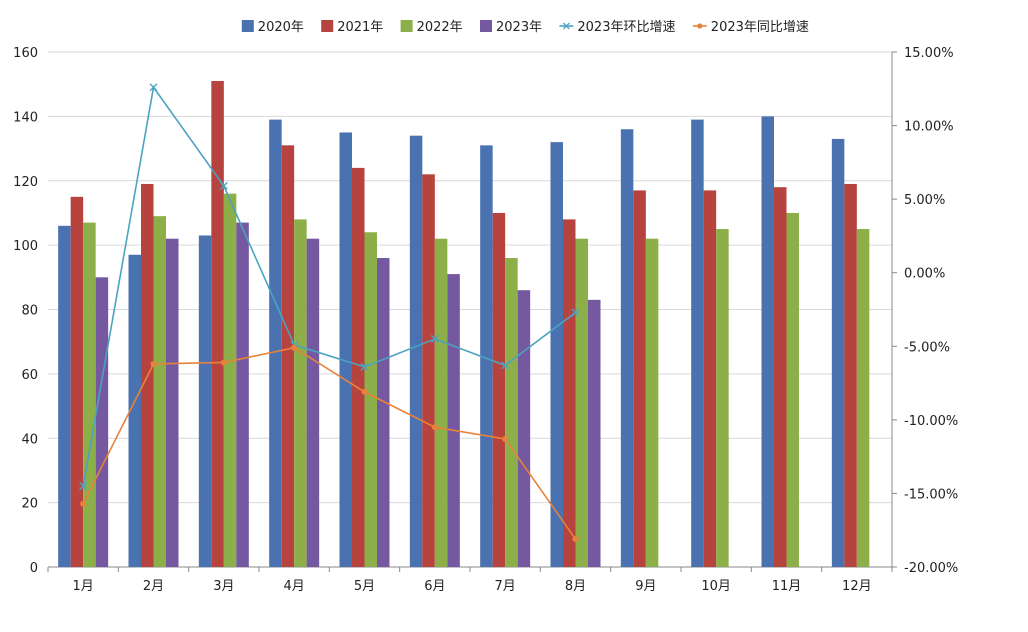 This screenshot has height=632, width=1028. What do you see at coordinates (383, 412) in the screenshot?
I see `bar-2023年-5月` at bounding box center [383, 412].